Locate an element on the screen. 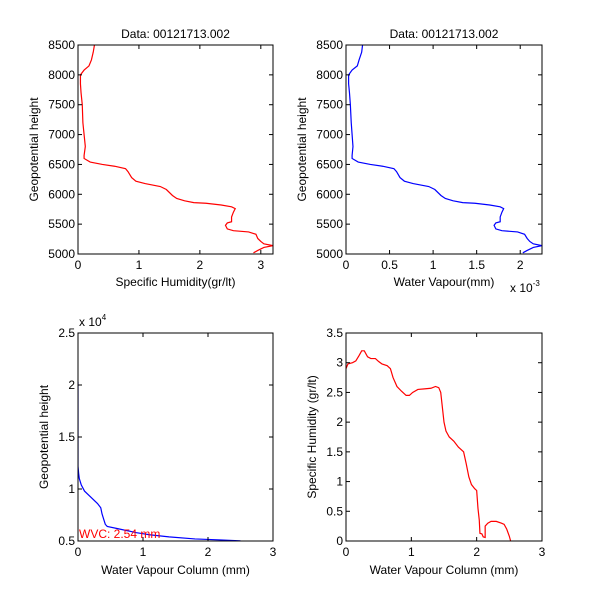 Image resolution: width=600 pixels, height=610 pixels. y-tick-label: 3.5 is located at coordinates (334, 333).